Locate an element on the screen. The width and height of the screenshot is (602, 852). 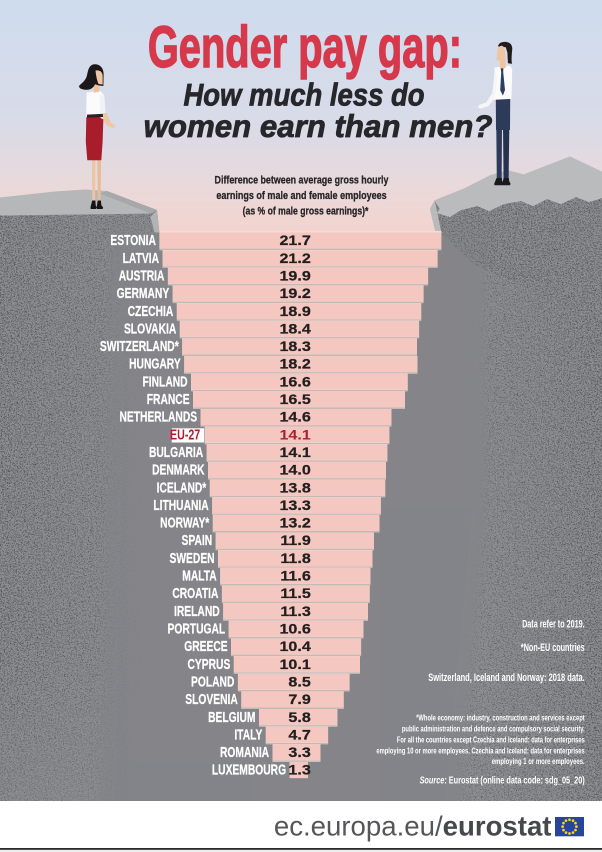
svg-text: LITHUANIA is located at coordinates (180, 505).